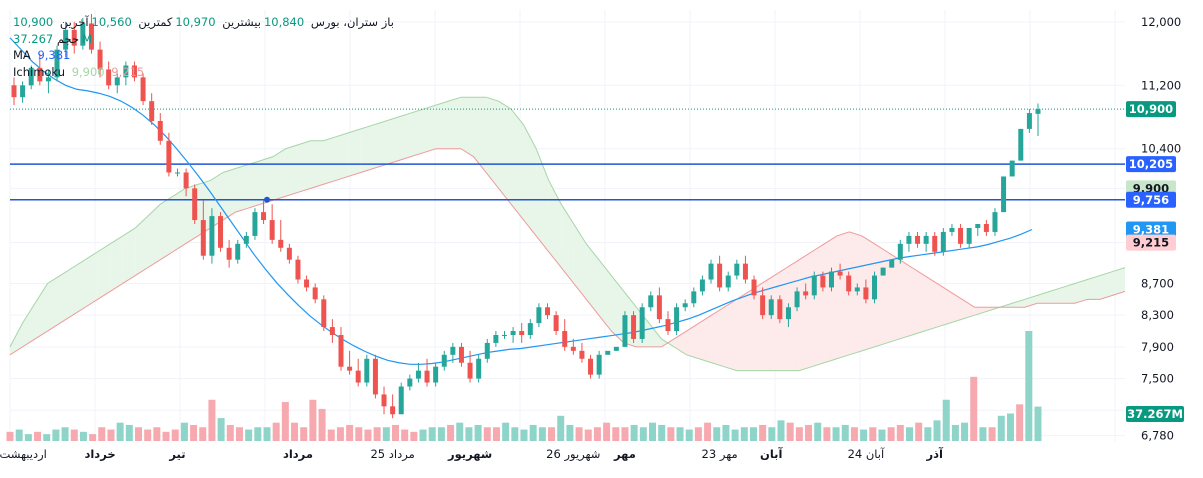 Image resolution: width=1203 pixels, height=478 pixels. Describe the element at coordinates (1151, 199) in the screenshot. I see `price-label-badge` at that location.